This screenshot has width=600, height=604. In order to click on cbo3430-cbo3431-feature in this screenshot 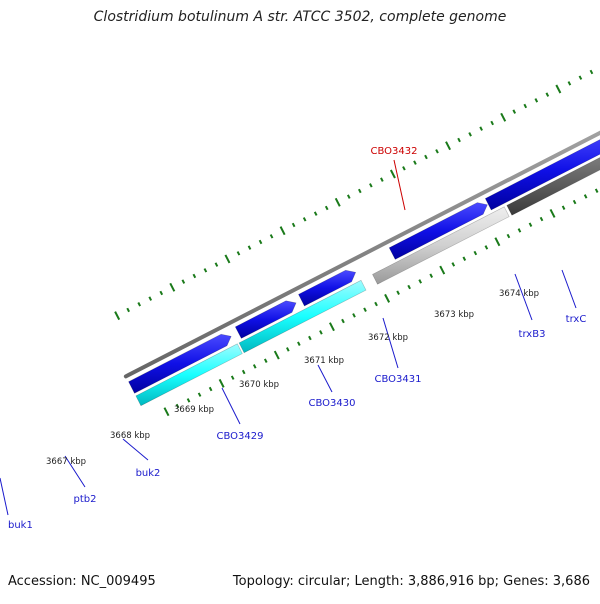, I will do `click(553, 186)`.